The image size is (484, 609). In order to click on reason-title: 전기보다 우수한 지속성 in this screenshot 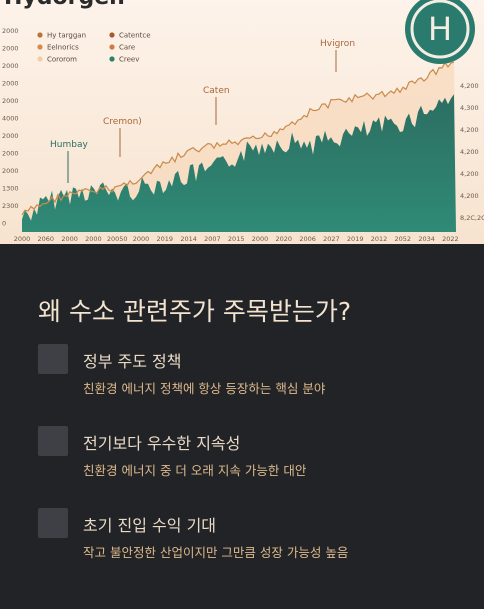, I will do `click(162, 443)`.